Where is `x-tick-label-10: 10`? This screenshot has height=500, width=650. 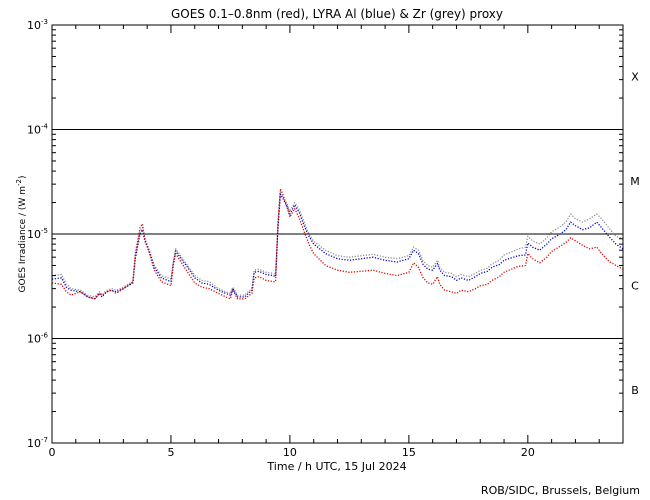
x-tick-label-10: 10 is located at coordinates (290, 452).